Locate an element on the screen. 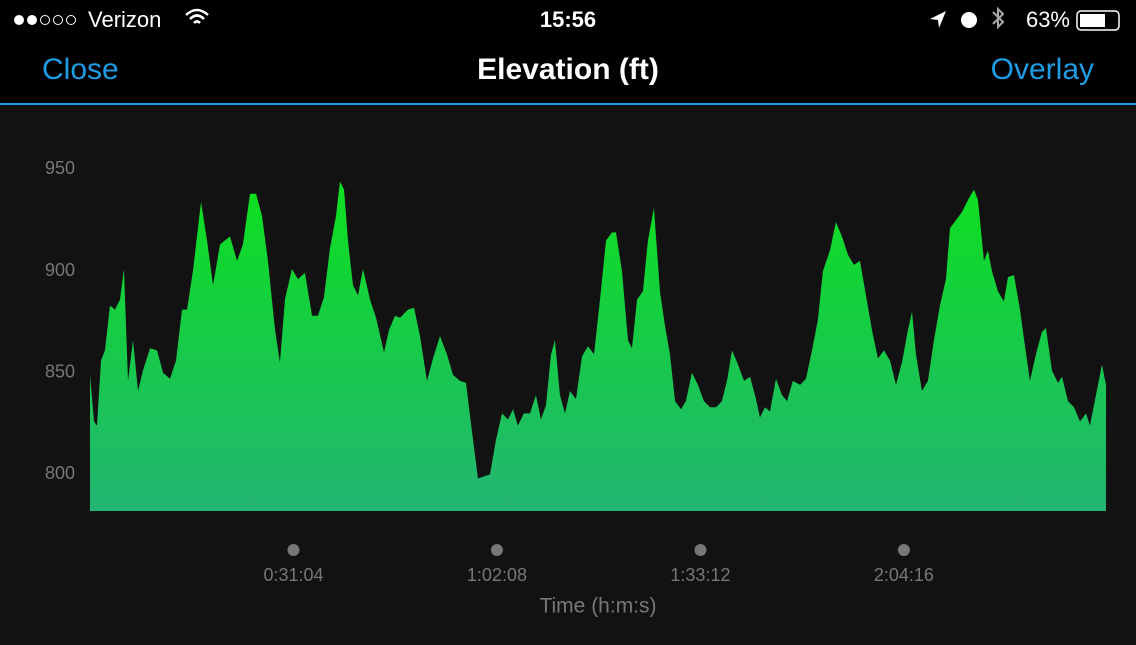 This screenshot has width=1136, height=645. x-tick-label: 1:33:12 is located at coordinates (700, 575).